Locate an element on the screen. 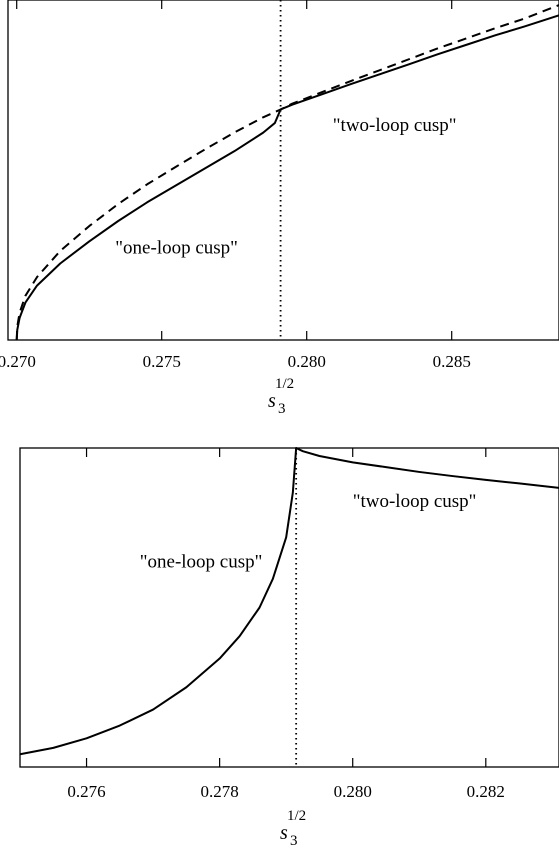  x-tick-label: 0.282 is located at coordinates (486, 791).